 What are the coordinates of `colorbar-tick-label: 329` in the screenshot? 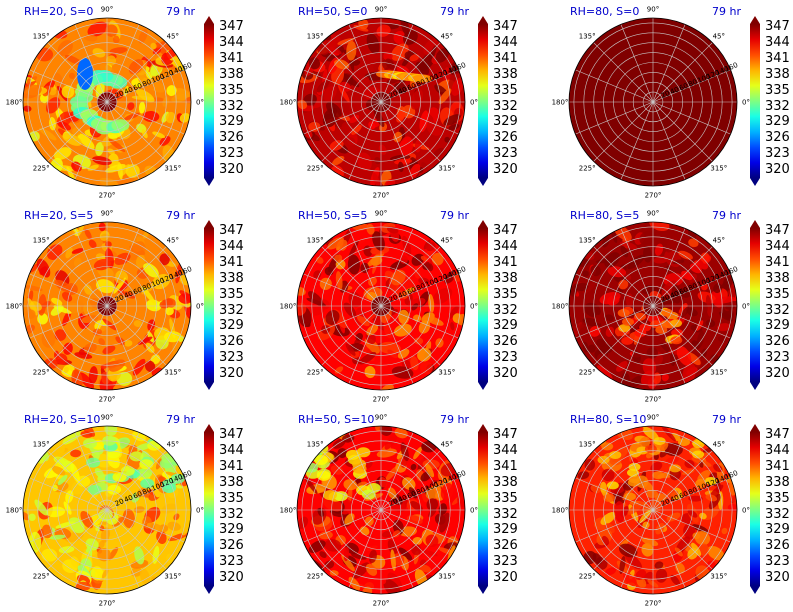 It's located at (505, 326).